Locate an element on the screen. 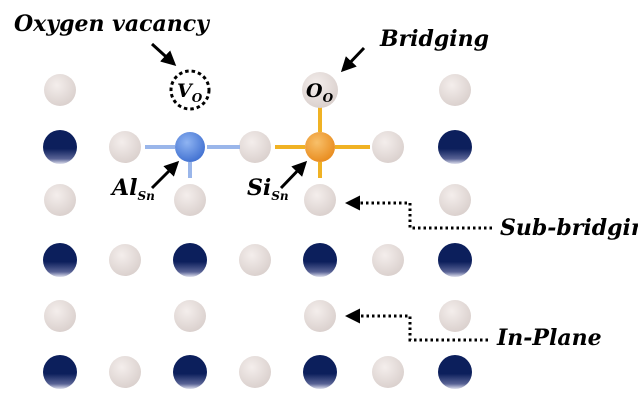 The height and width of the screenshot is (417, 638). si-bonds is located at coordinates (322, 141).